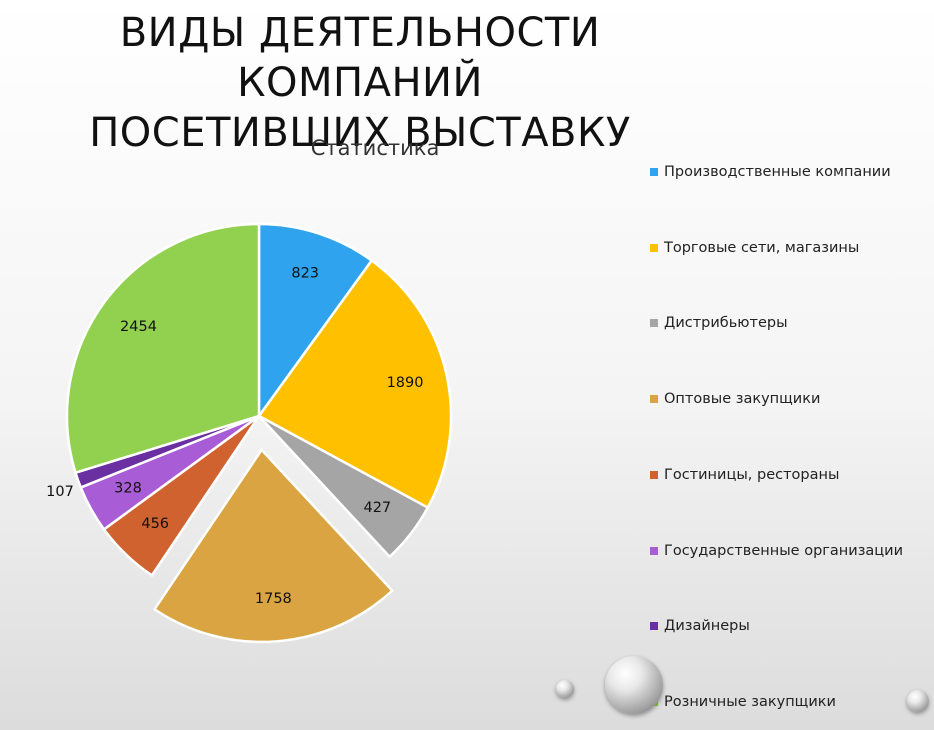 The image size is (934, 730). What do you see at coordinates (360, 58) in the screenshot?
I see `slide-title-line-1: ВИДЫ ДЕЯТЕЛЬНОСТИ КОМПАНИЙ` at bounding box center [360, 58].